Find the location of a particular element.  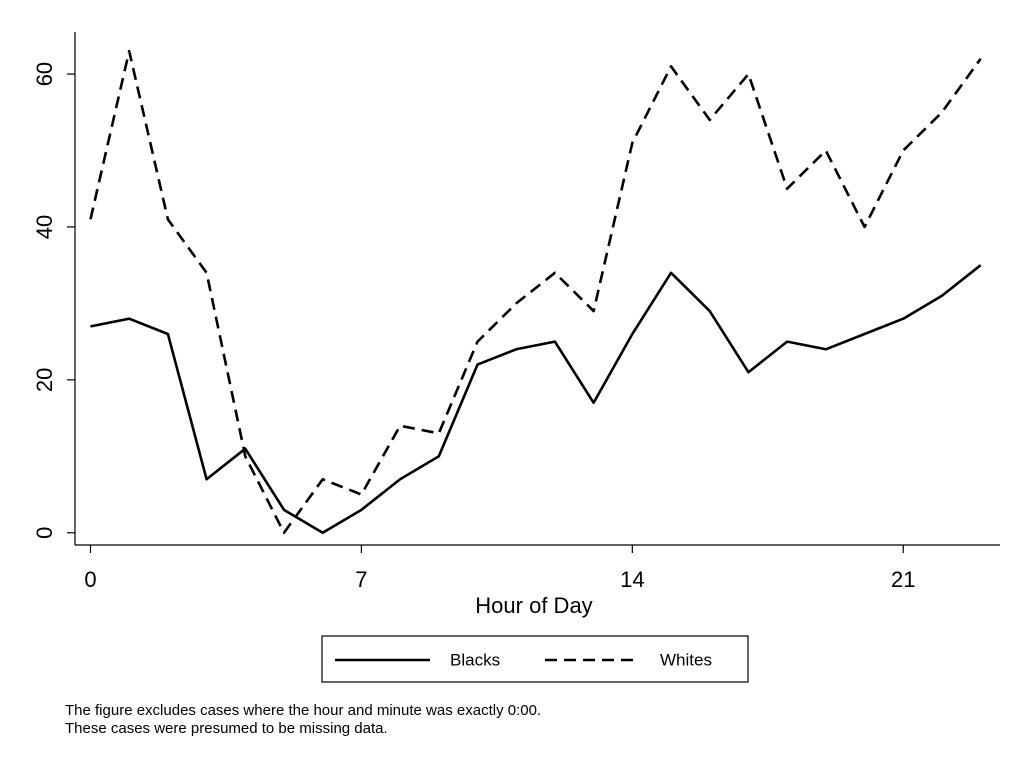

x-tick-label: 0 is located at coordinates (90, 579).